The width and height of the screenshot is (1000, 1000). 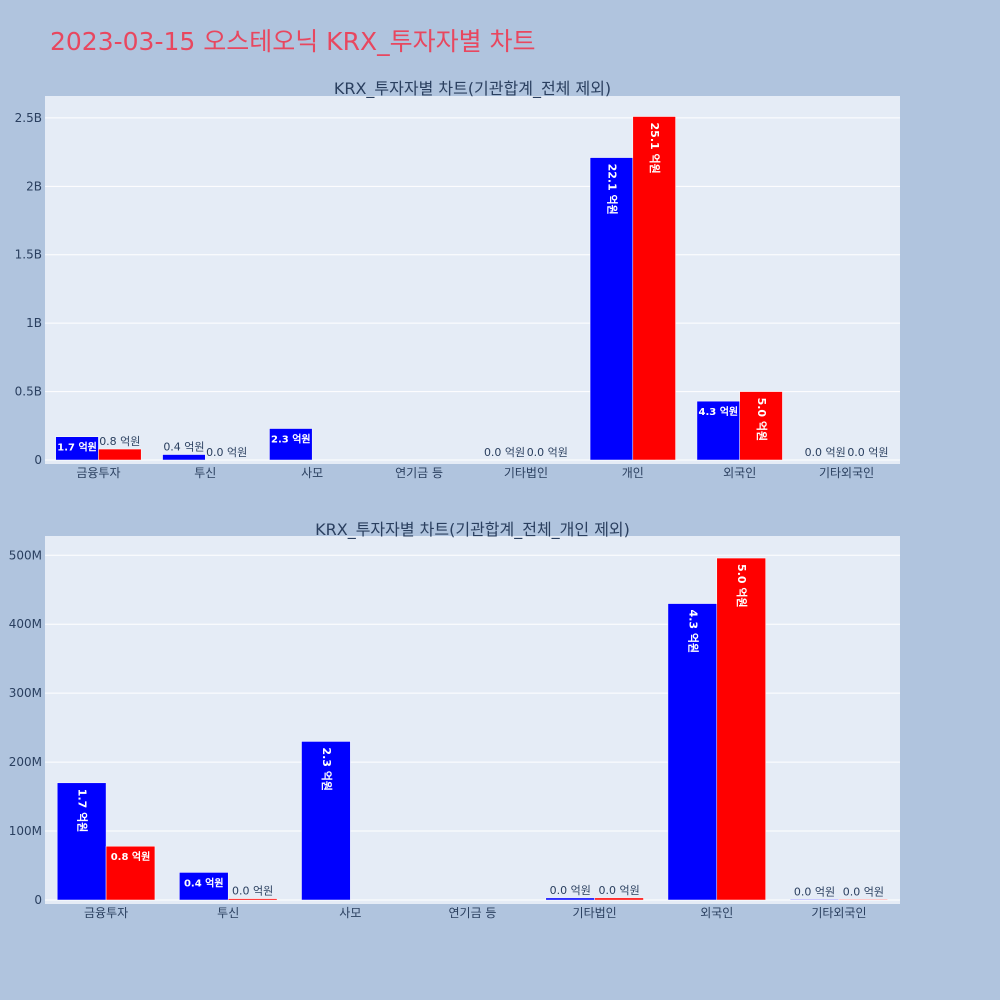 I want to click on page-title: 2023-03-15 오스테오닉 KRX_투자자별 차트, so click(x=293, y=41).